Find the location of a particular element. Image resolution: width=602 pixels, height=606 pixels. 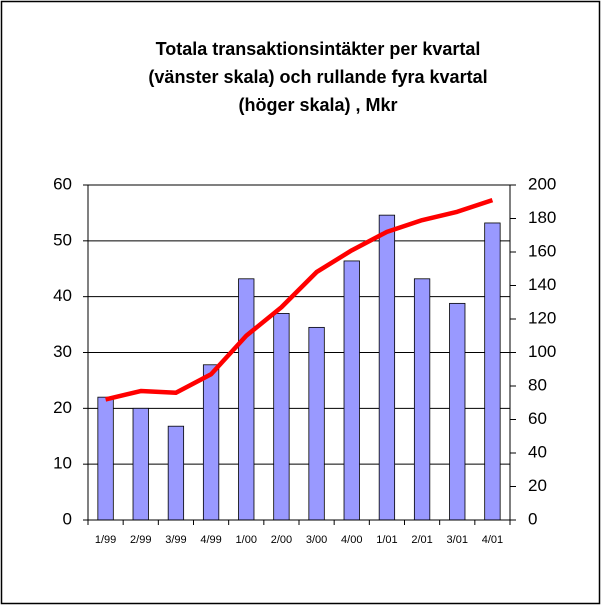

x-tick-label: 4/00 is located at coordinates (351, 540).